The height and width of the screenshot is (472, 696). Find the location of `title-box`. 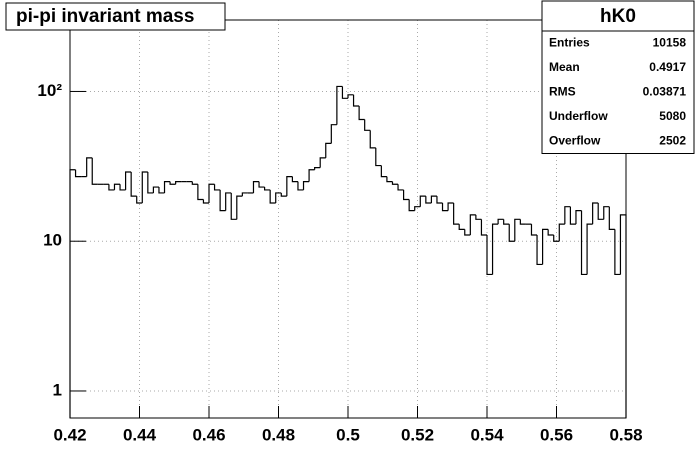

title-box is located at coordinates (115, 16).